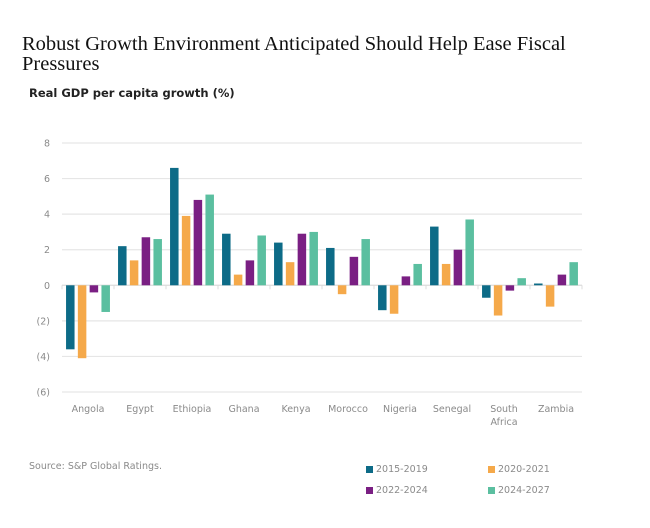 This screenshot has width=650, height=528. Describe the element at coordinates (417, 274) in the screenshot. I see `bar-nigeria-2024-2027` at that location.